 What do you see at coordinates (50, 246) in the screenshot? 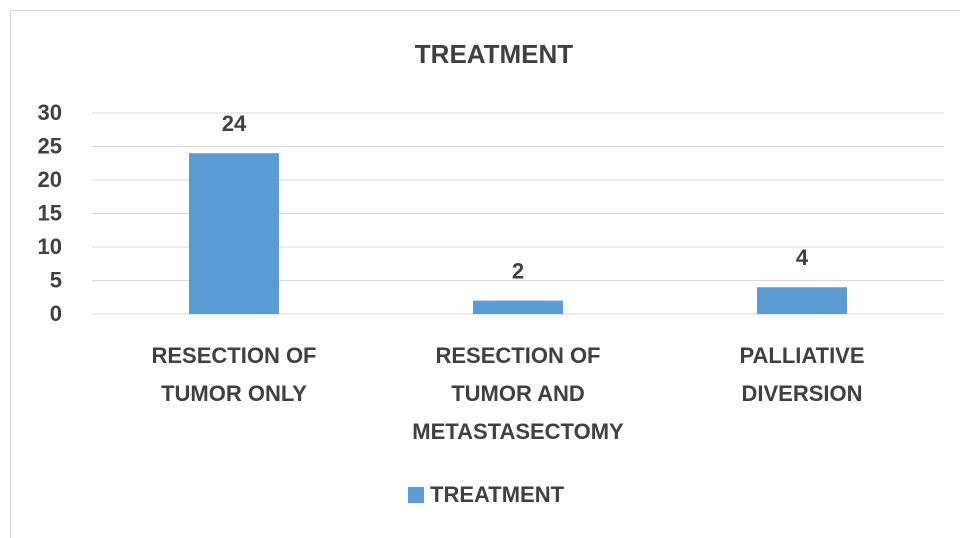
I see `y-tick-label: 10` at bounding box center [50, 246].